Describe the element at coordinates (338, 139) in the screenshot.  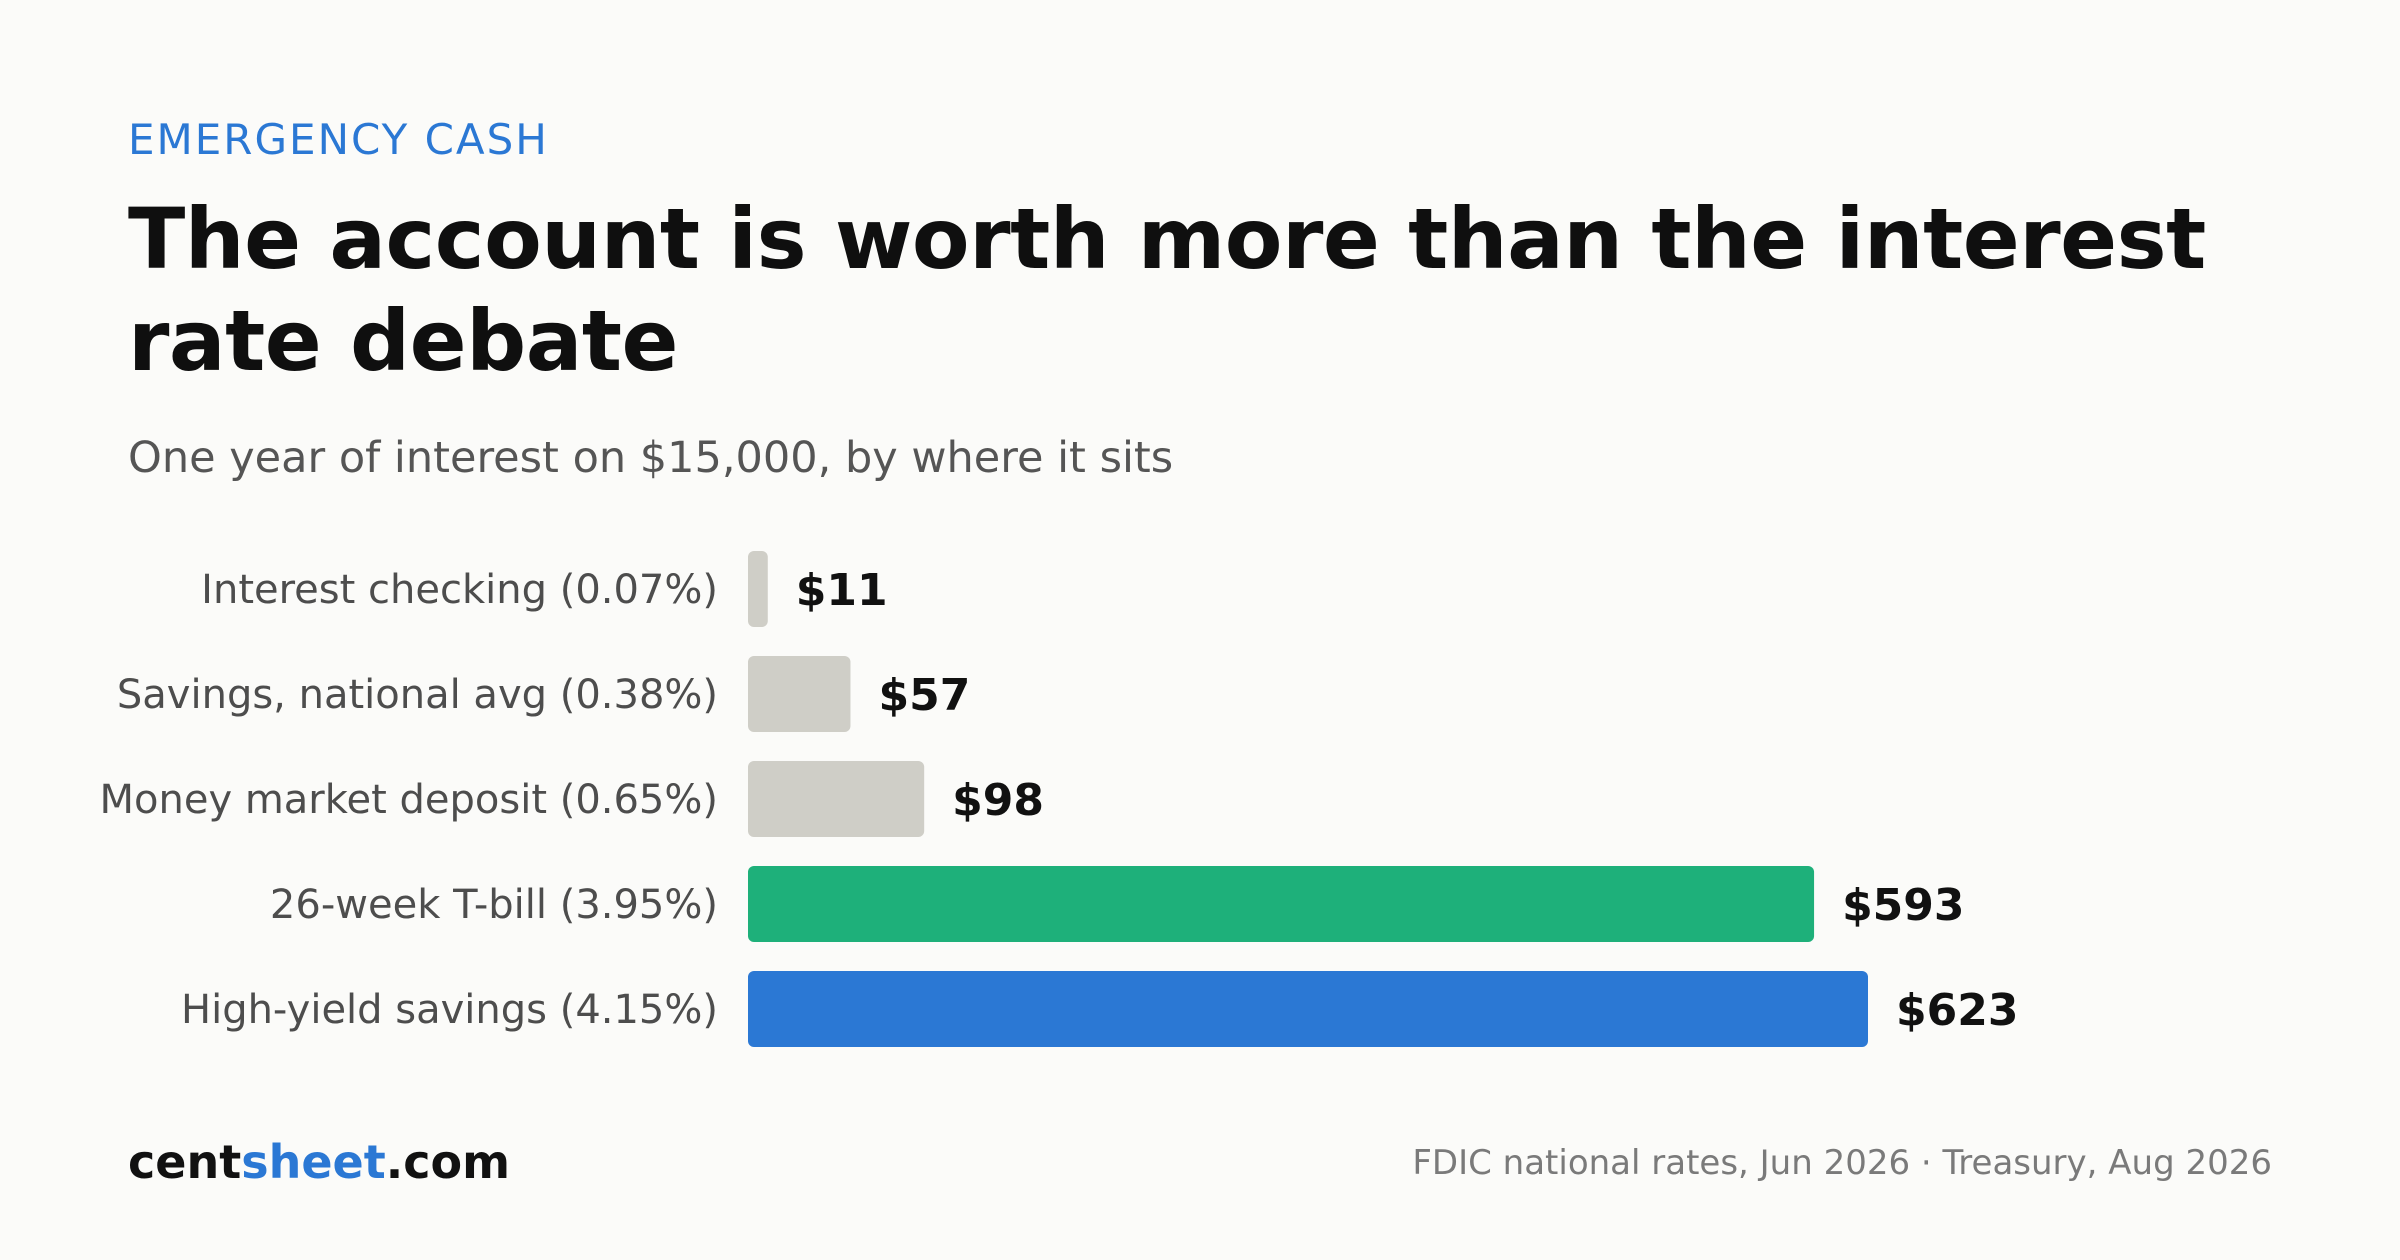
I see `chart-kicker: EMERGENCY CASH` at that location.